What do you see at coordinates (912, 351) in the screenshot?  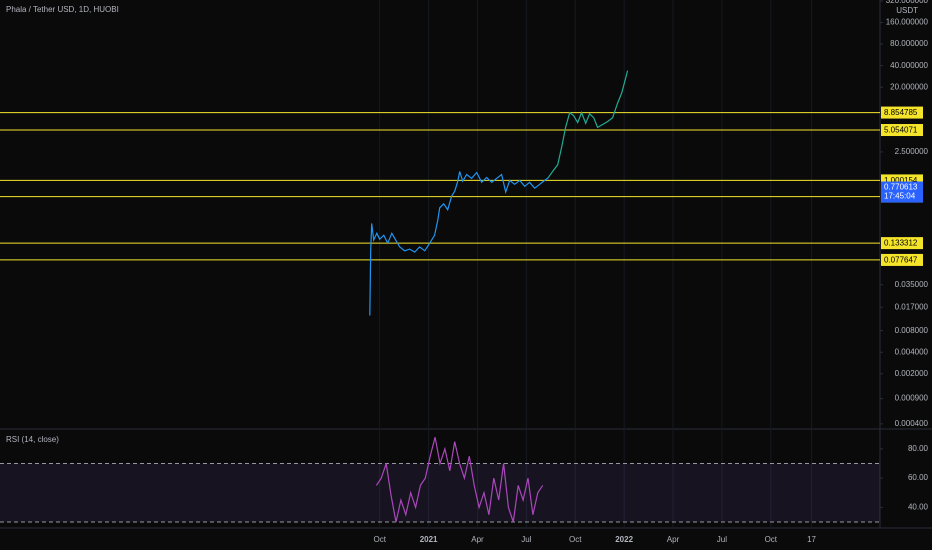 I see `y-tick-label: 0.004000` at bounding box center [912, 351].